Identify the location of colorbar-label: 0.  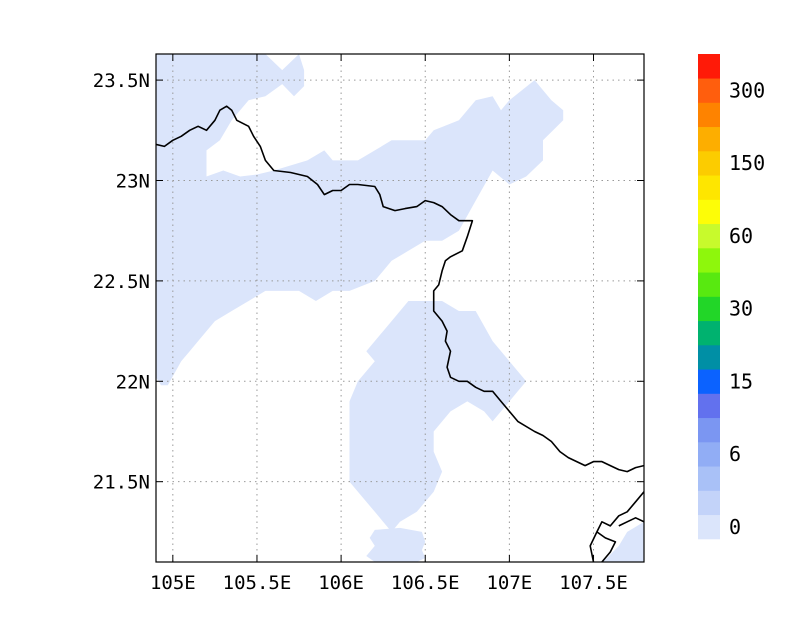
(735, 527).